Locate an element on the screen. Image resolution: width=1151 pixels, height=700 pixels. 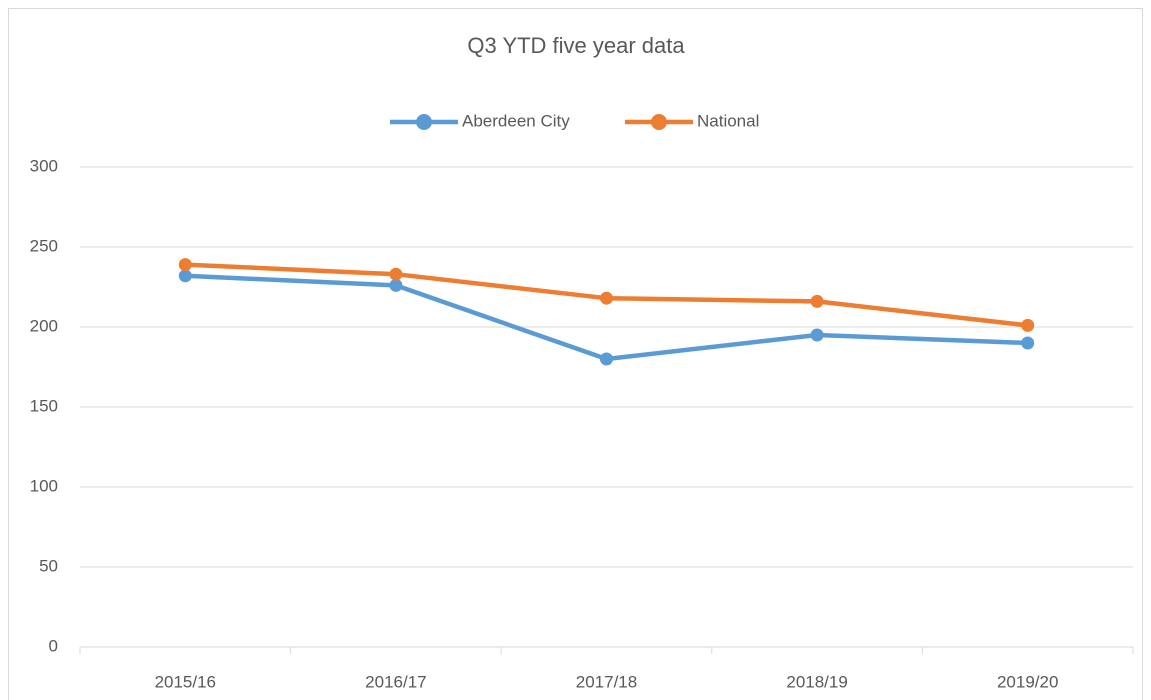
x-tick-label: 2017/18 is located at coordinates (606, 681).